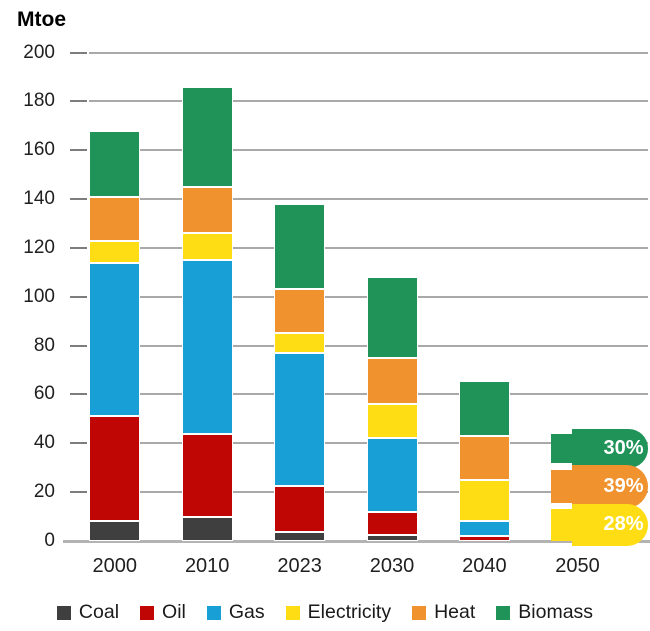 This screenshot has width=650, height=631. What do you see at coordinates (99, 612) in the screenshot?
I see `legend-label: Coal` at bounding box center [99, 612].